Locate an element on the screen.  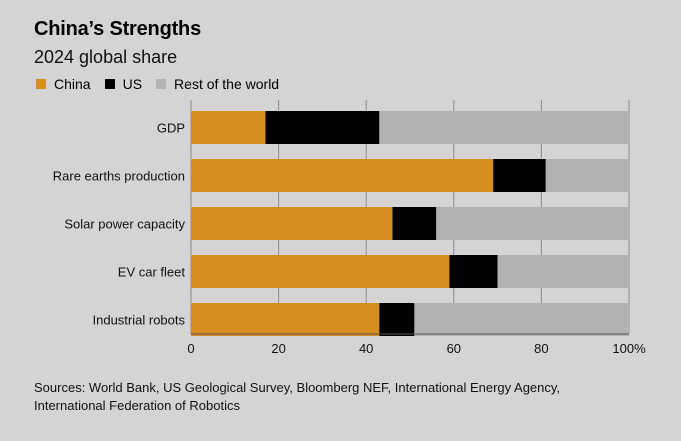
x-tick-label-1: 20 is located at coordinates (278, 348).